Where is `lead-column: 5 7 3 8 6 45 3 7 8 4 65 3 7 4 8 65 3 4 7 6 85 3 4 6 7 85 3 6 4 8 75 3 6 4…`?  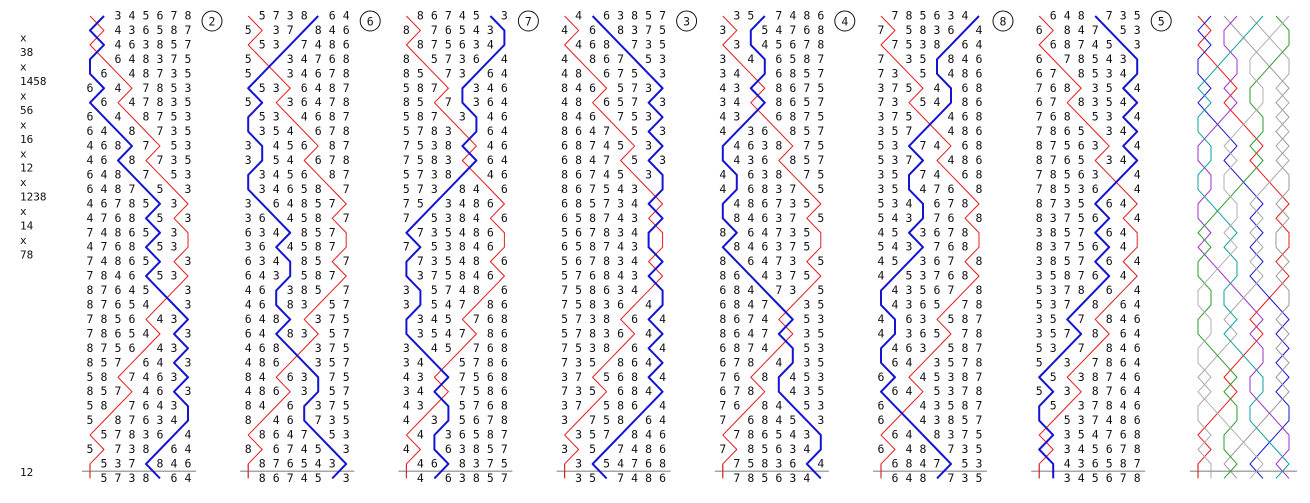 lead-column: 5 7 3 8 6 45 3 7 8 4 65 3 7 4 8 65 3 4 7 6 85 3 4 6 7 85 3 6 4 8 75 3 6 4… is located at coordinates (310, 247).